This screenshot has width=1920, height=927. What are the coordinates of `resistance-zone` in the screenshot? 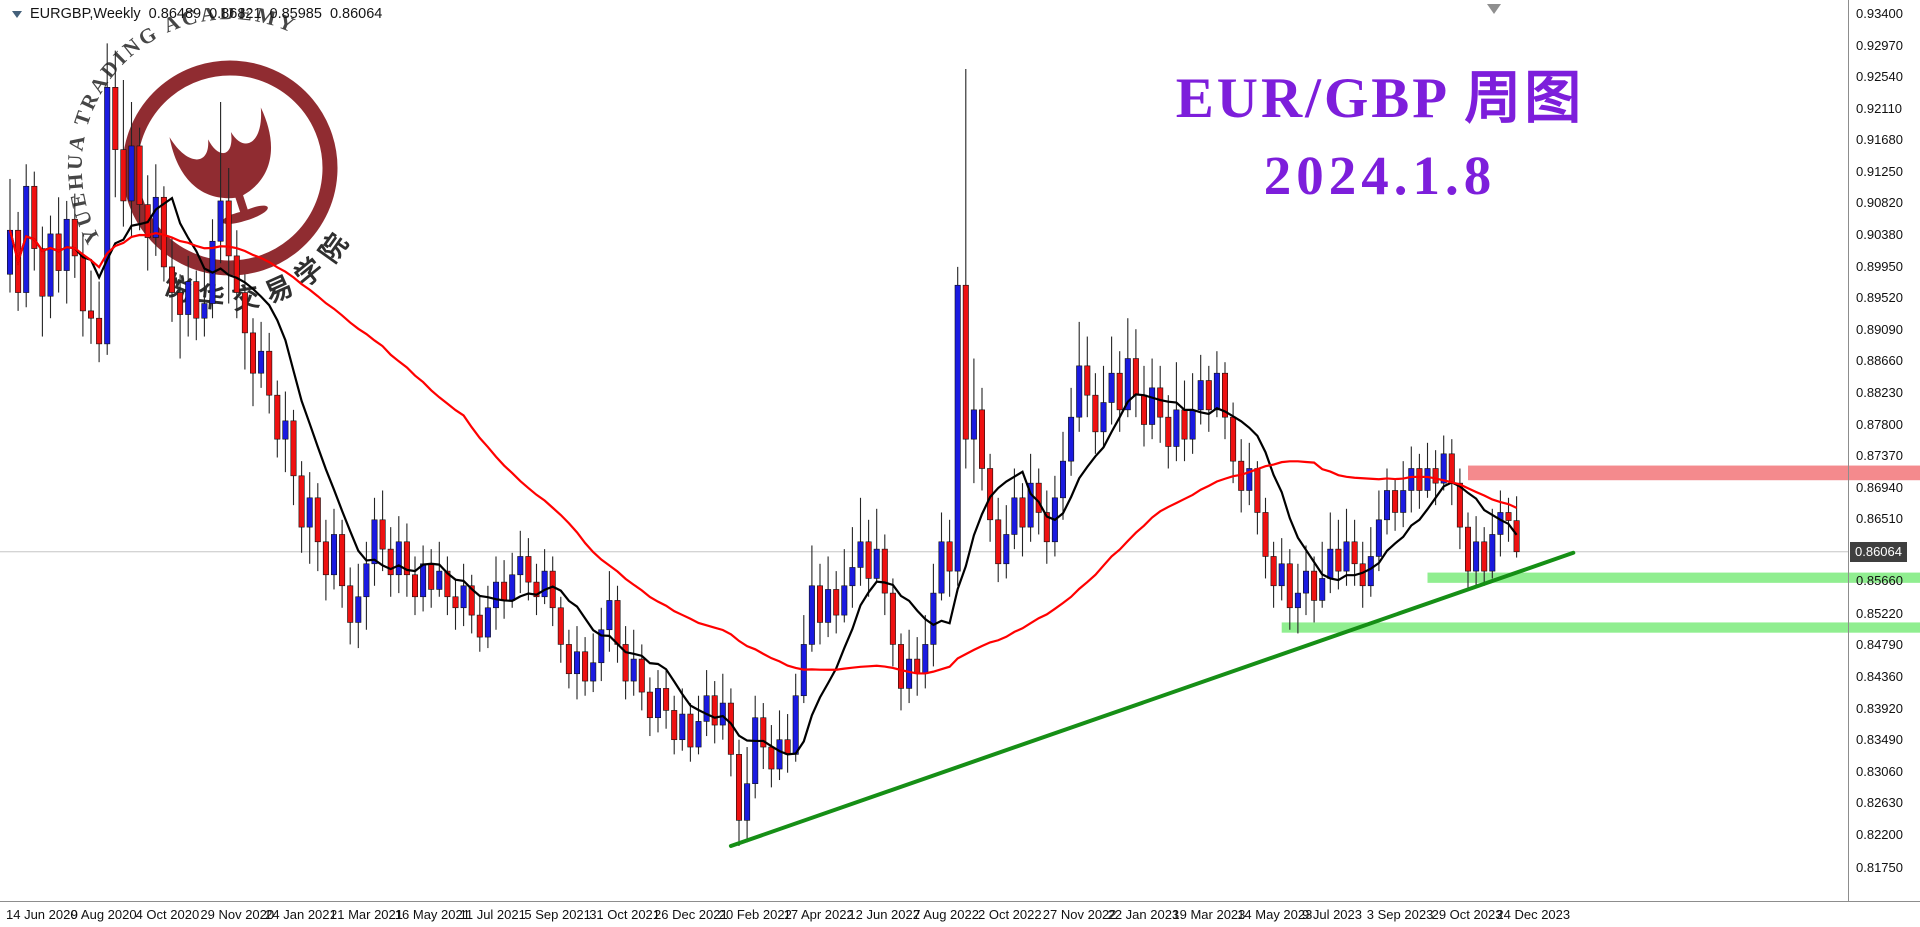 It's located at (1694, 473).